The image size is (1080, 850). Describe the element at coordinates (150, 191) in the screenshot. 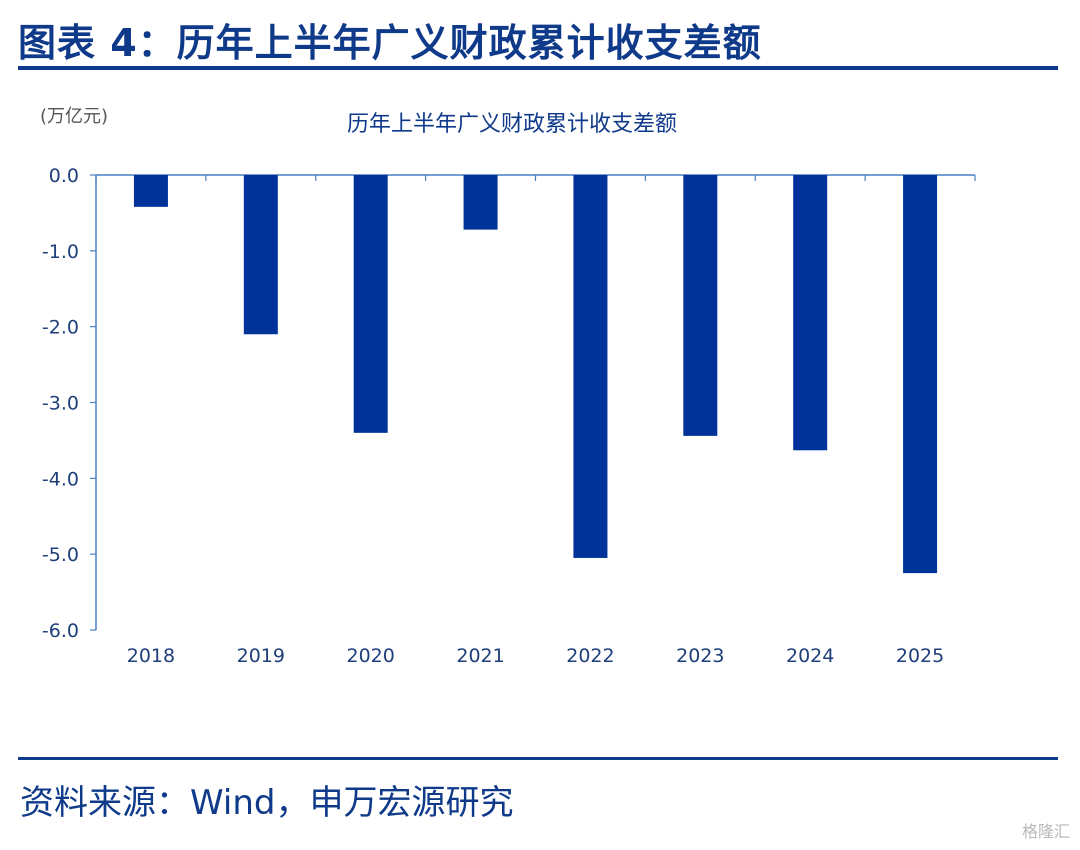

I see `bar-2018` at that location.